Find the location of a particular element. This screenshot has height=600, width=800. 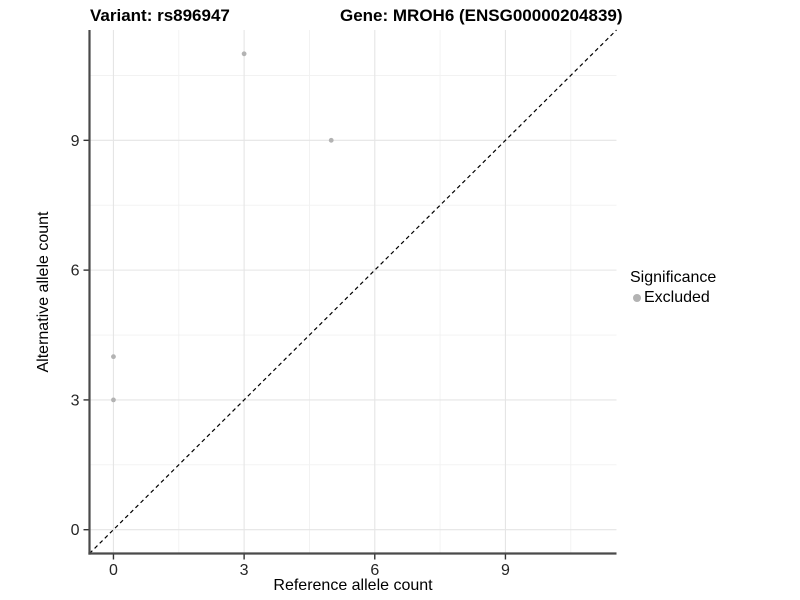

legend-key-dot-icon is located at coordinates (637, 298).